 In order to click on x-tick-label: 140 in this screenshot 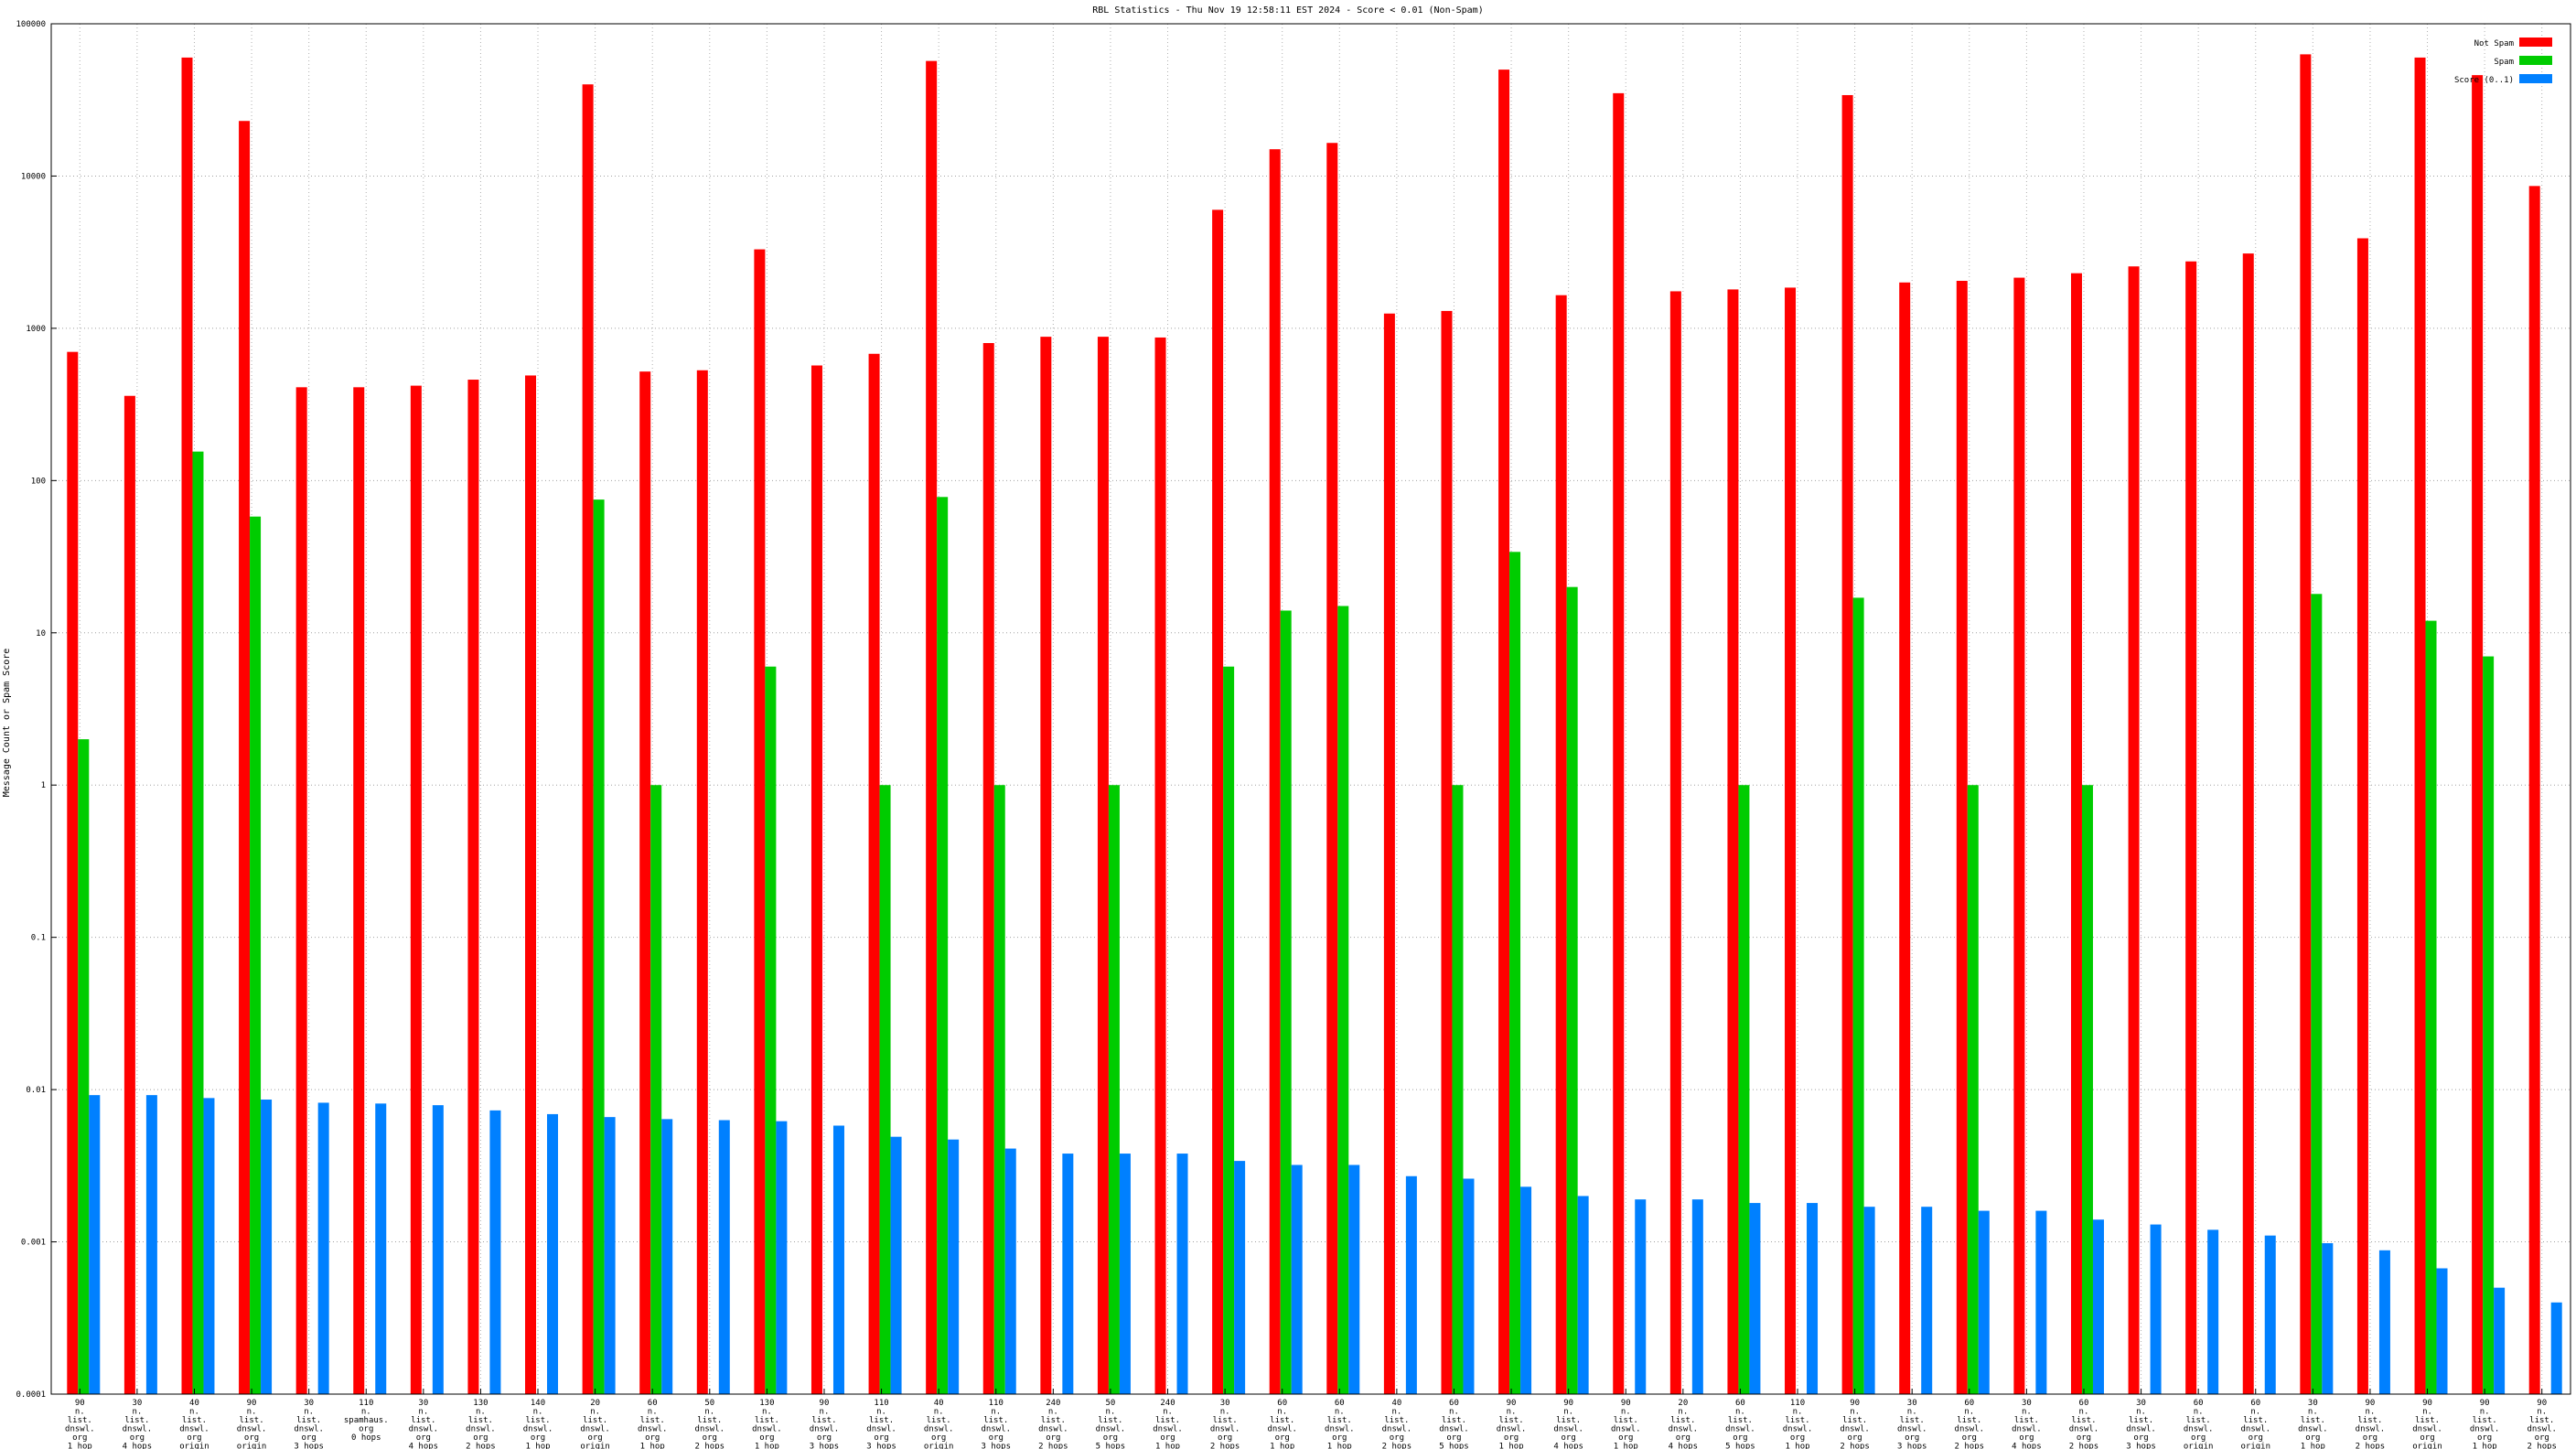, I will do `click(538, 1404)`.